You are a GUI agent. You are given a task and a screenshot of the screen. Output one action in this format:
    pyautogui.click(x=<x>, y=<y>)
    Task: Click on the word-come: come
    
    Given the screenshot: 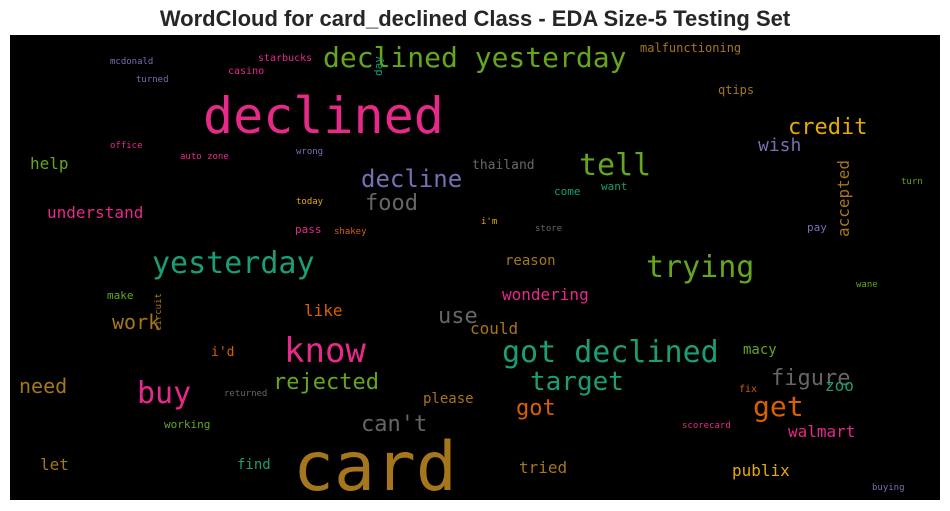 What is the action you would take?
    pyautogui.click(x=567, y=191)
    